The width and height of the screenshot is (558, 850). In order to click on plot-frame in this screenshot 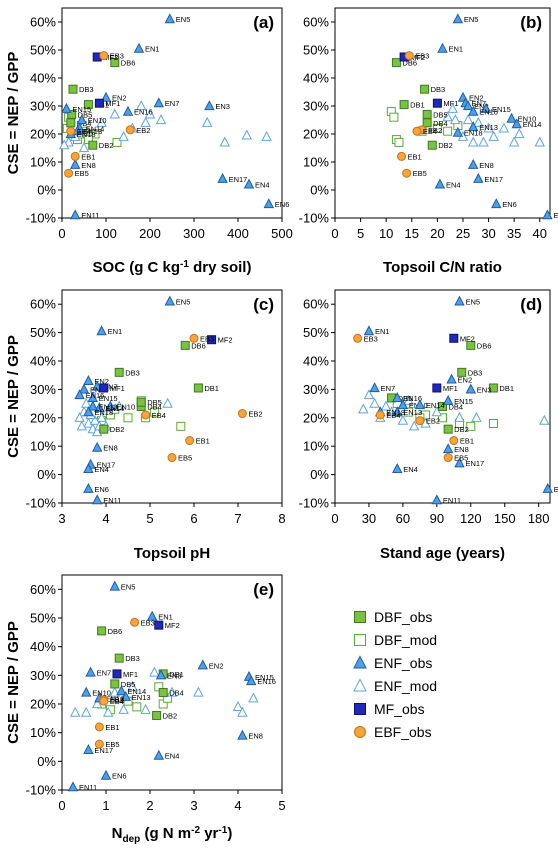, I will do `click(172, 396)`.